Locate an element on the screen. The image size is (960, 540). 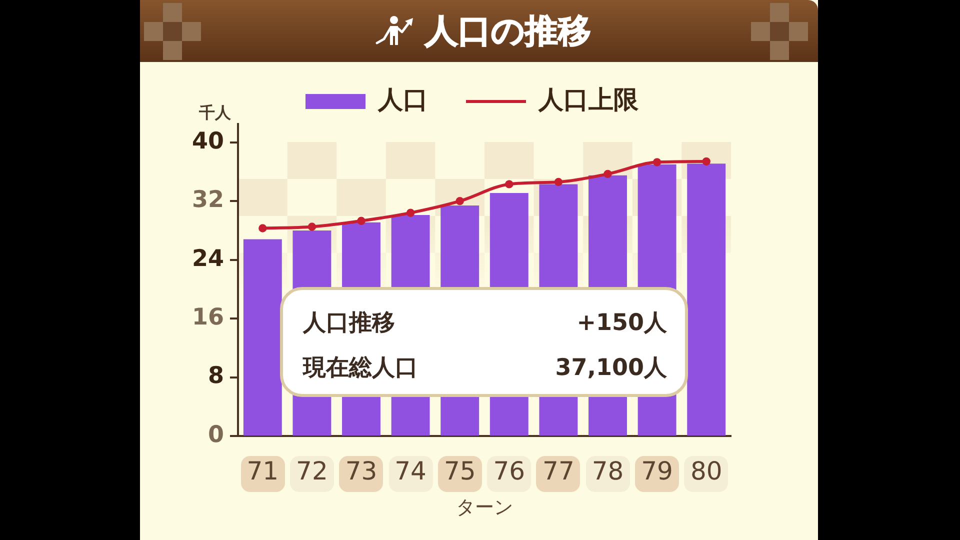
x-tick-label: 78 is located at coordinates (608, 471).